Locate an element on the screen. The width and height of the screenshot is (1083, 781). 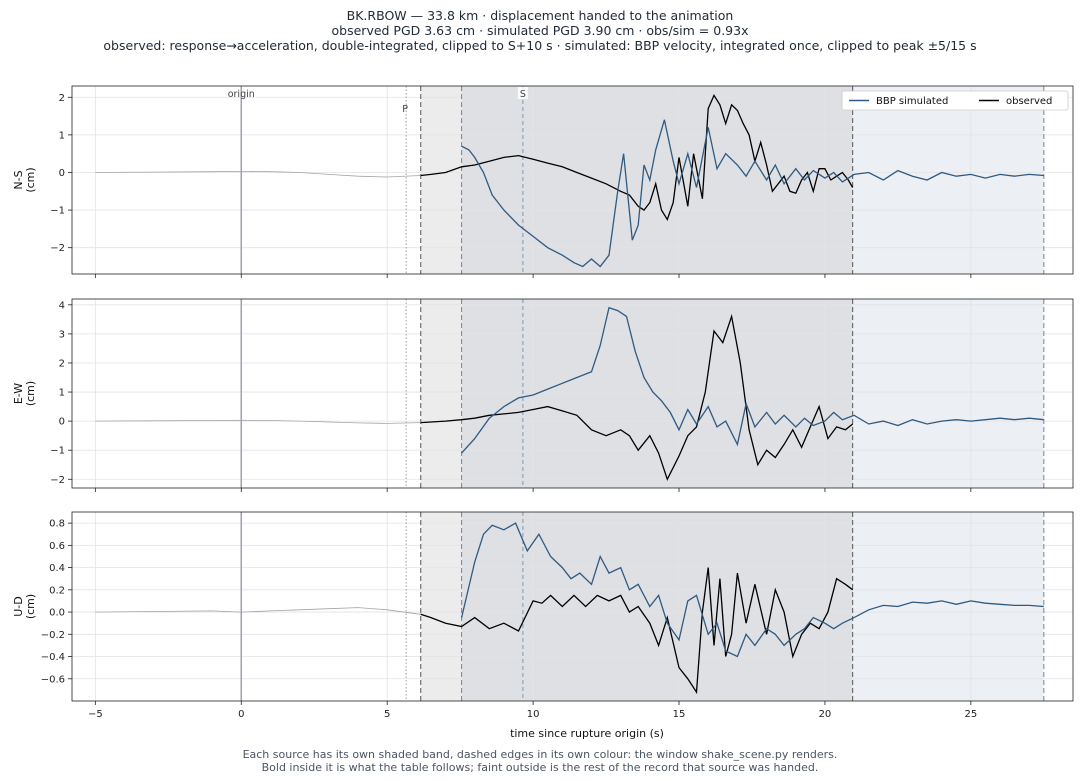
y-tick-label: 0.6 is located at coordinates (57, 546).